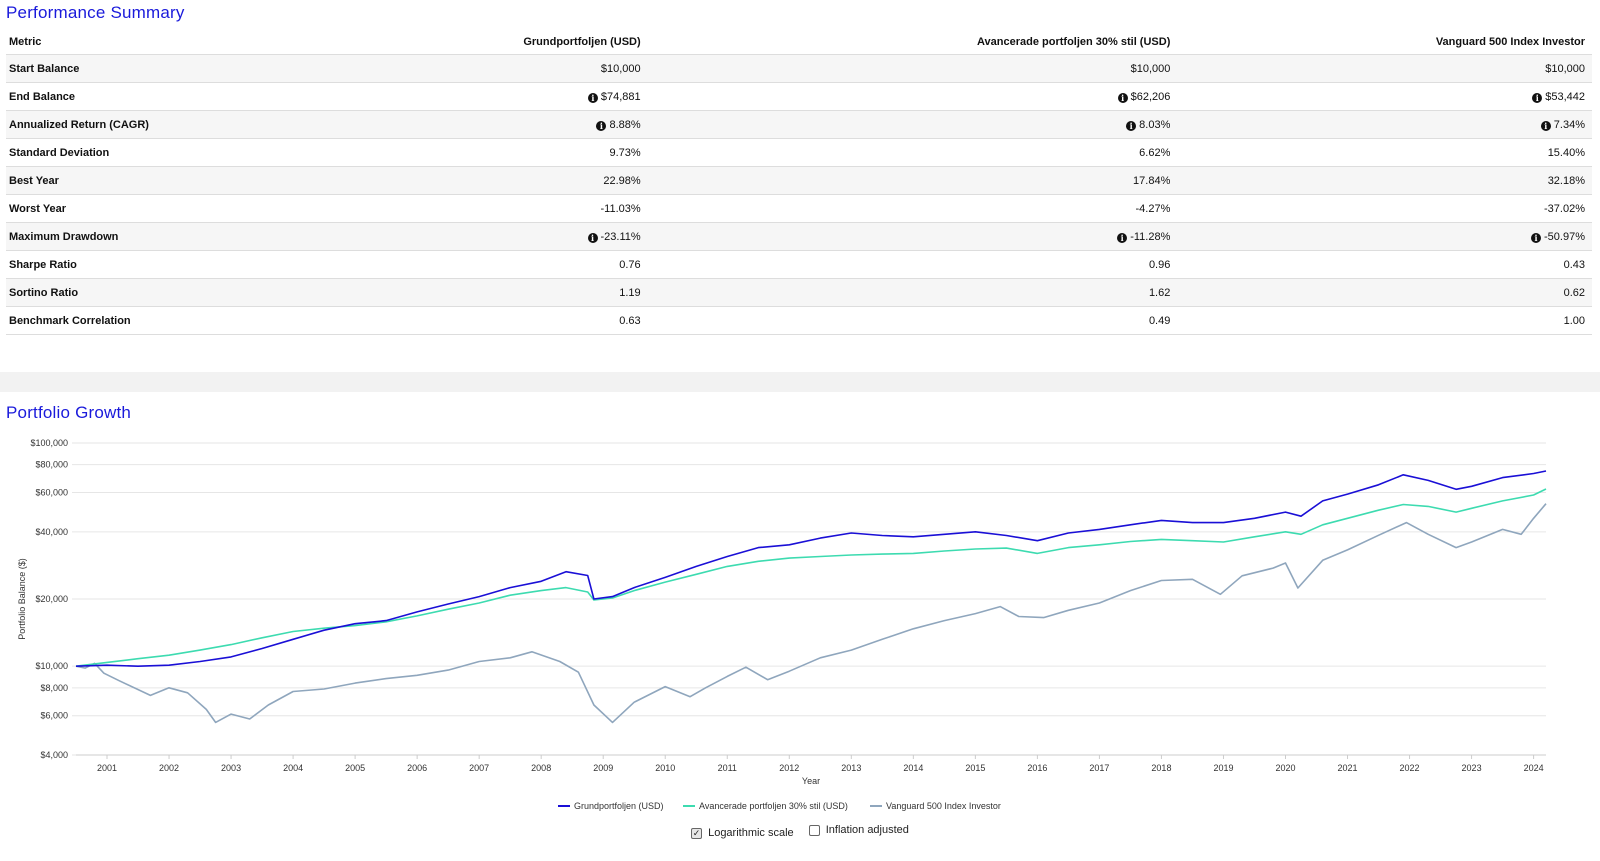 Image resolution: width=1600 pixels, height=861 pixels. I want to click on table-row: End Balance i $74,881 i $62,206 i $53,442, so click(799, 96).